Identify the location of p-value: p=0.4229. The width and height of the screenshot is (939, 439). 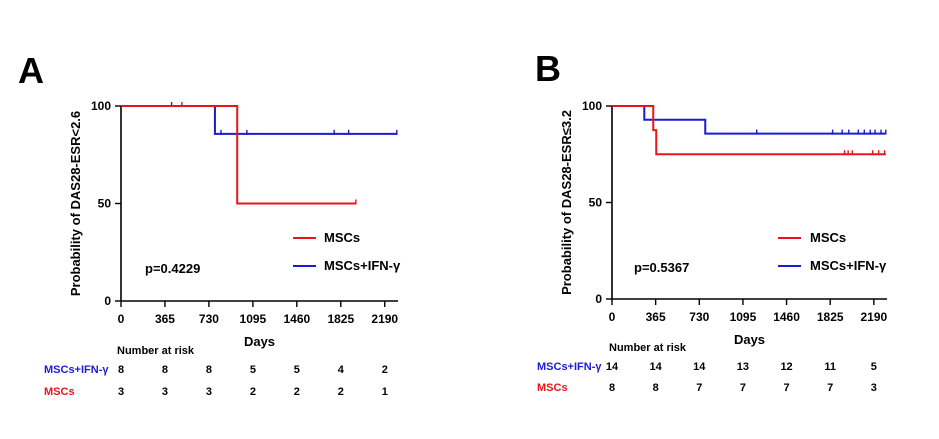
(172, 268).